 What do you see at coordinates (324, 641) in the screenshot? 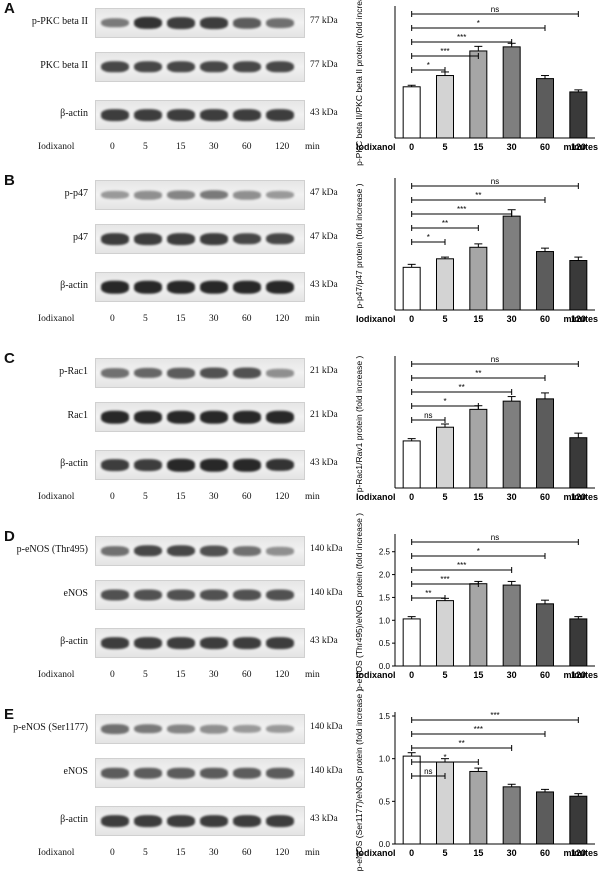
I see `kda-label: 43 kDa` at bounding box center [324, 641].